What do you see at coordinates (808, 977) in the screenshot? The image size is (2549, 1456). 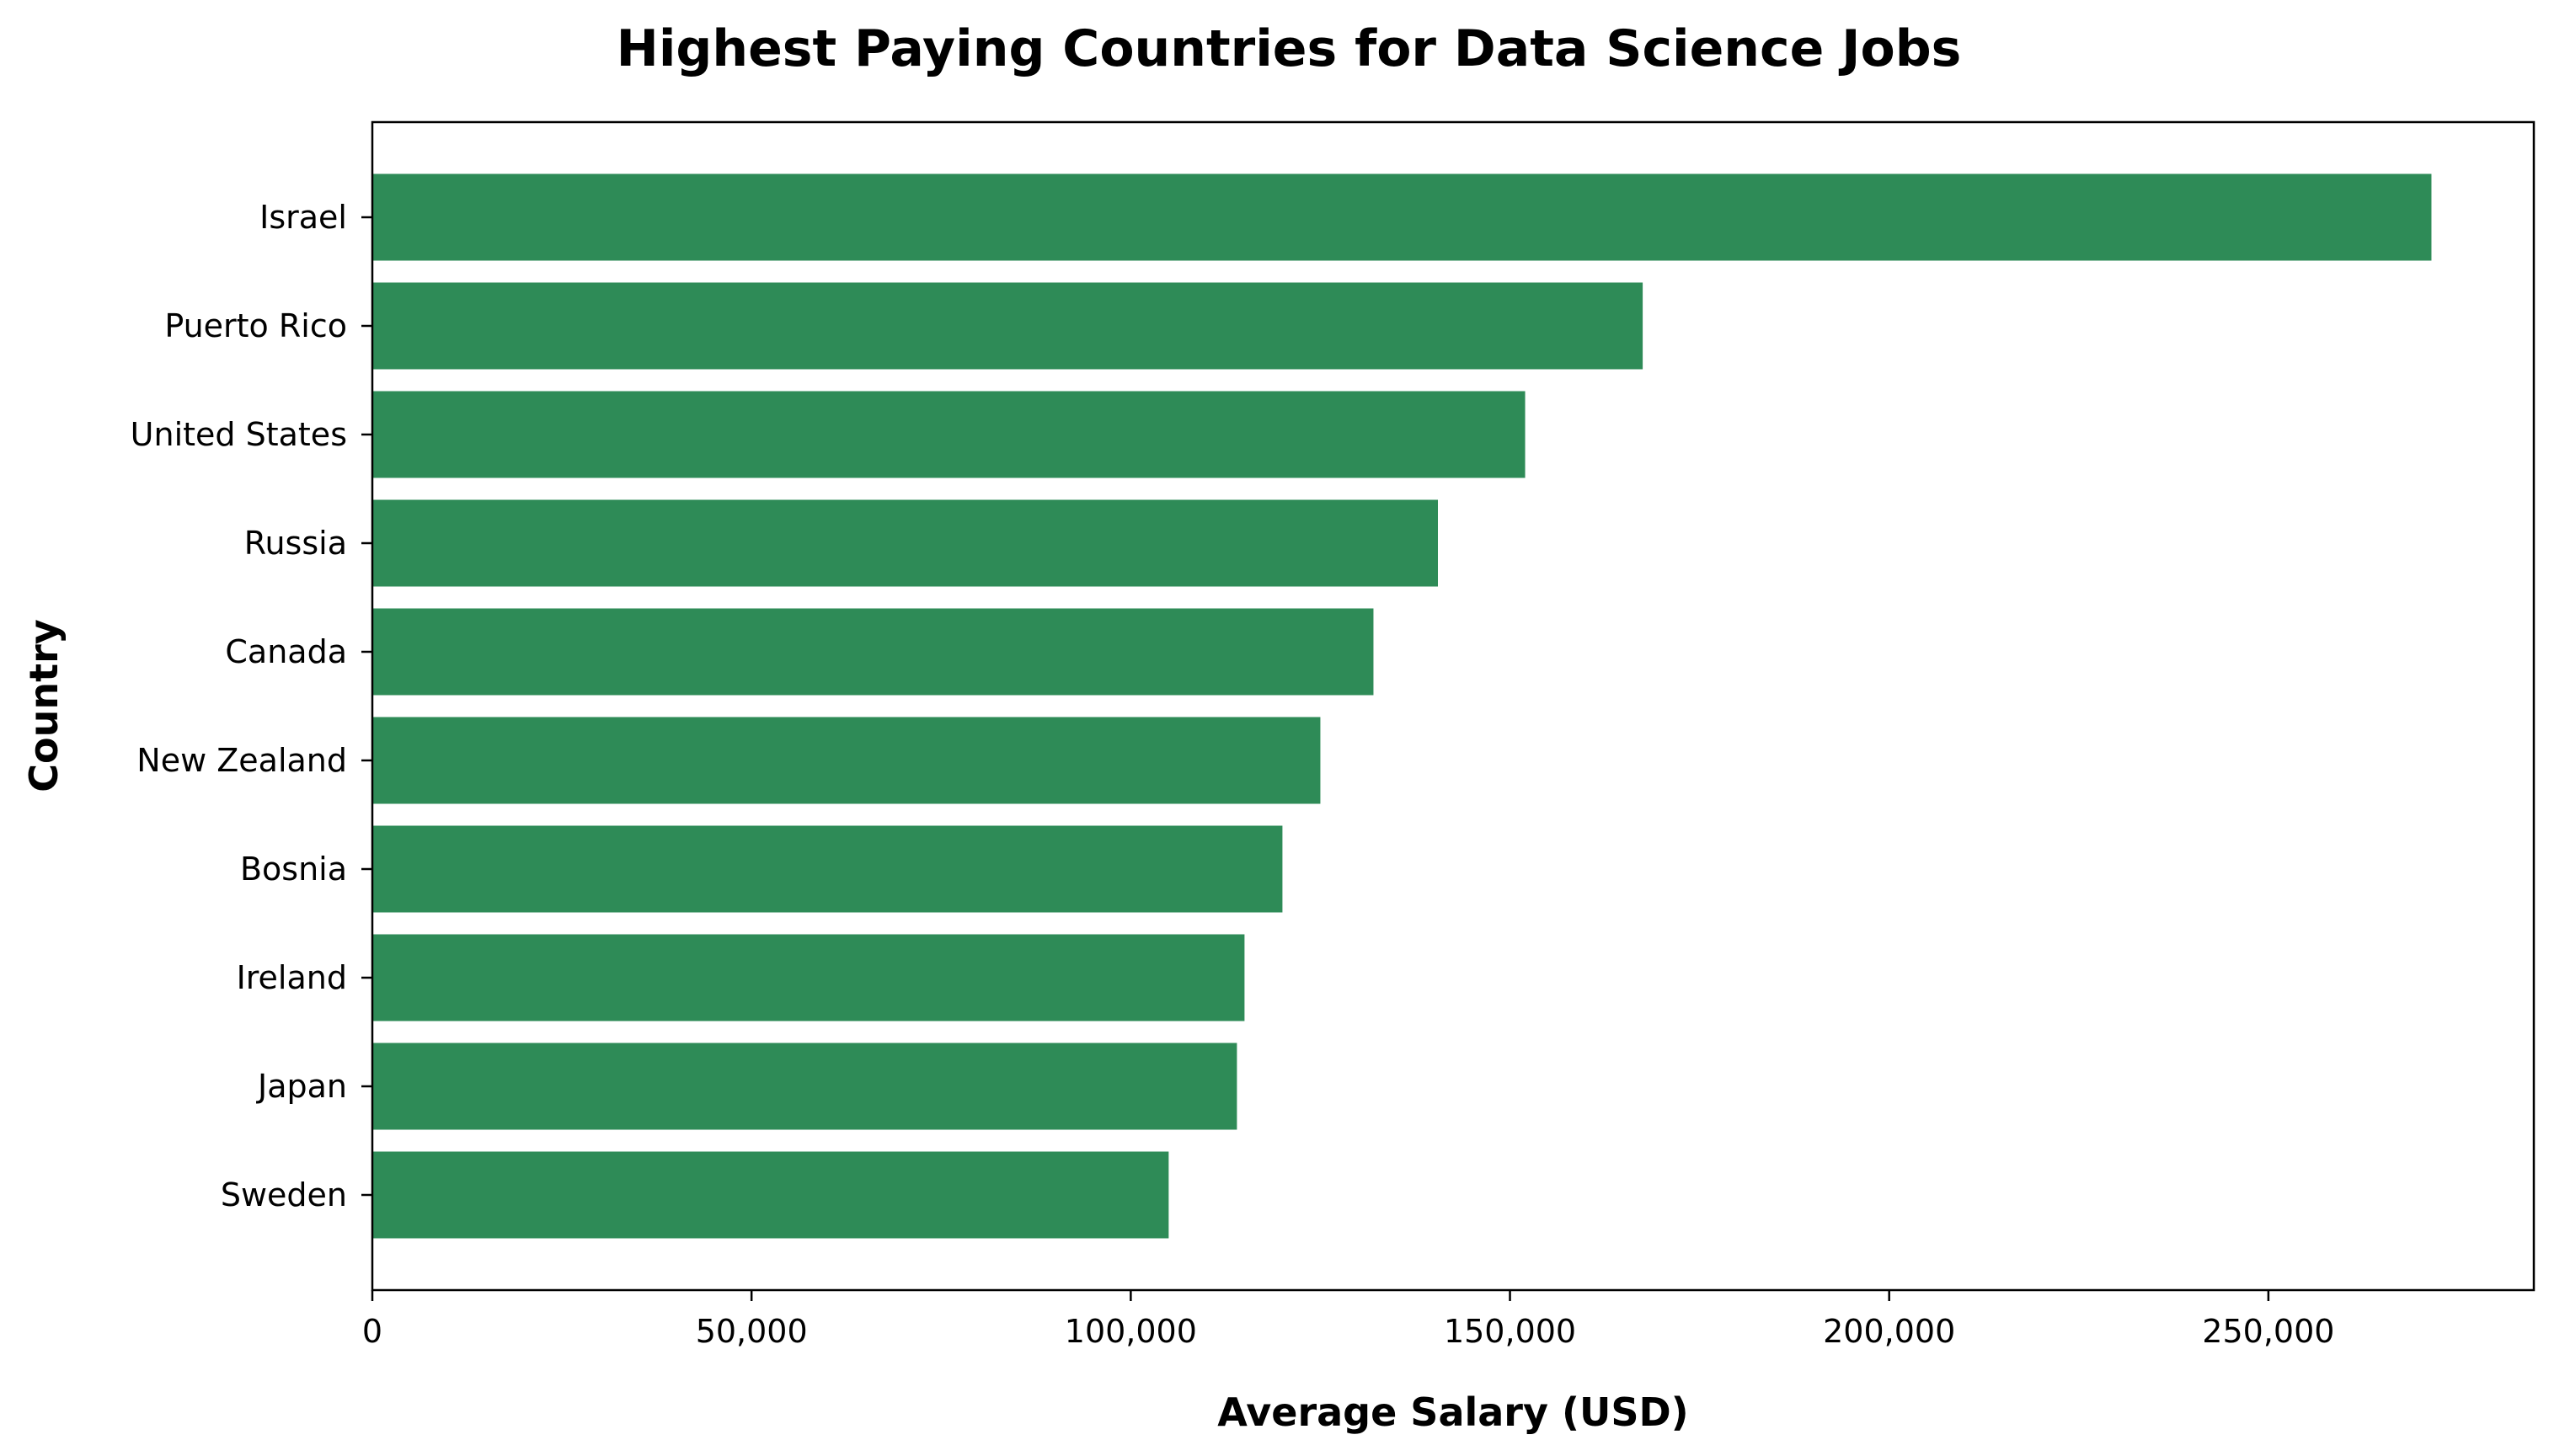 I see `bar-ireland` at bounding box center [808, 977].